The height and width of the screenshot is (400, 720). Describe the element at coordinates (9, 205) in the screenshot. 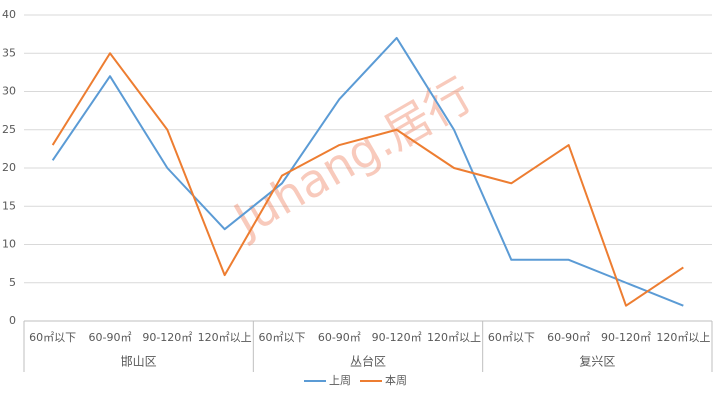

I see `y-tick-label: 15` at that location.